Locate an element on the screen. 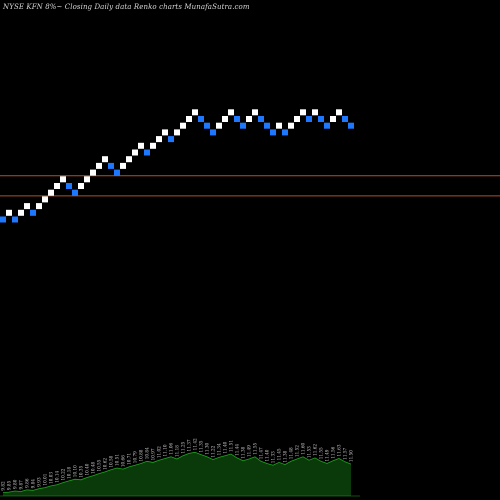 This screenshot has height=500, width=500. volume-label-41: 11.38 is located at coordinates (243, 452).